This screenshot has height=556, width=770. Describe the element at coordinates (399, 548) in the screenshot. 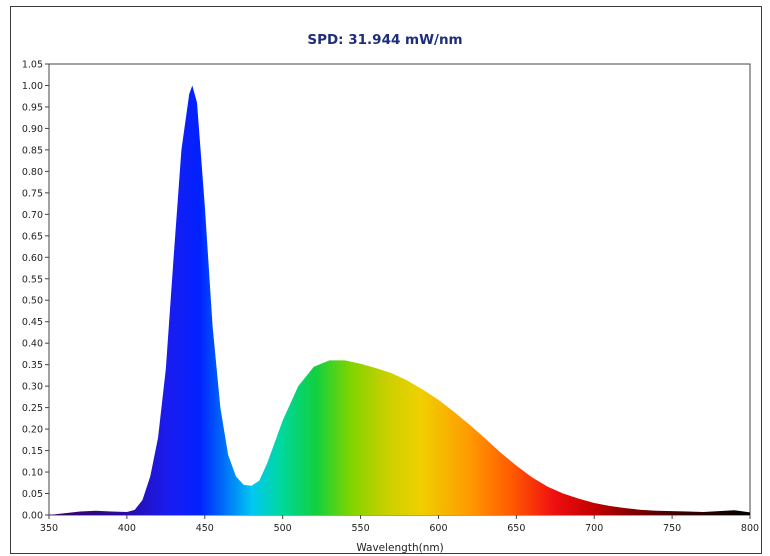

I see `x-axis-label: Wavelength(nm)` at that location.